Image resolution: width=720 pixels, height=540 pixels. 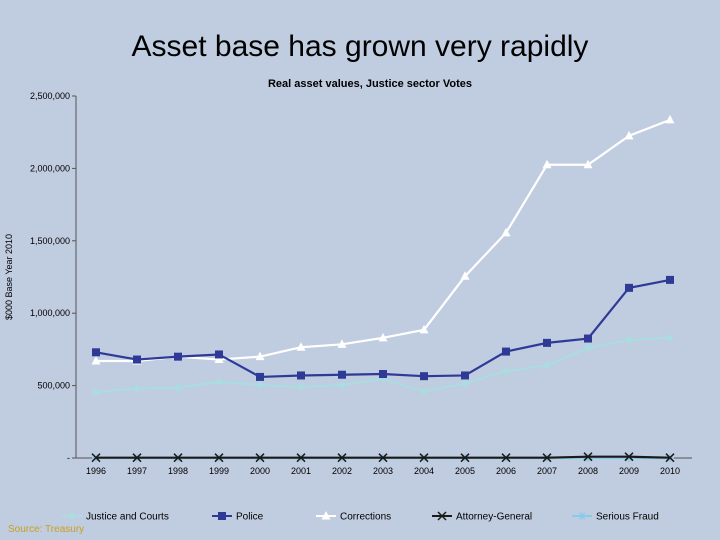 What do you see at coordinates (547, 471) in the screenshot?
I see `x-tick-label: 2007` at bounding box center [547, 471].